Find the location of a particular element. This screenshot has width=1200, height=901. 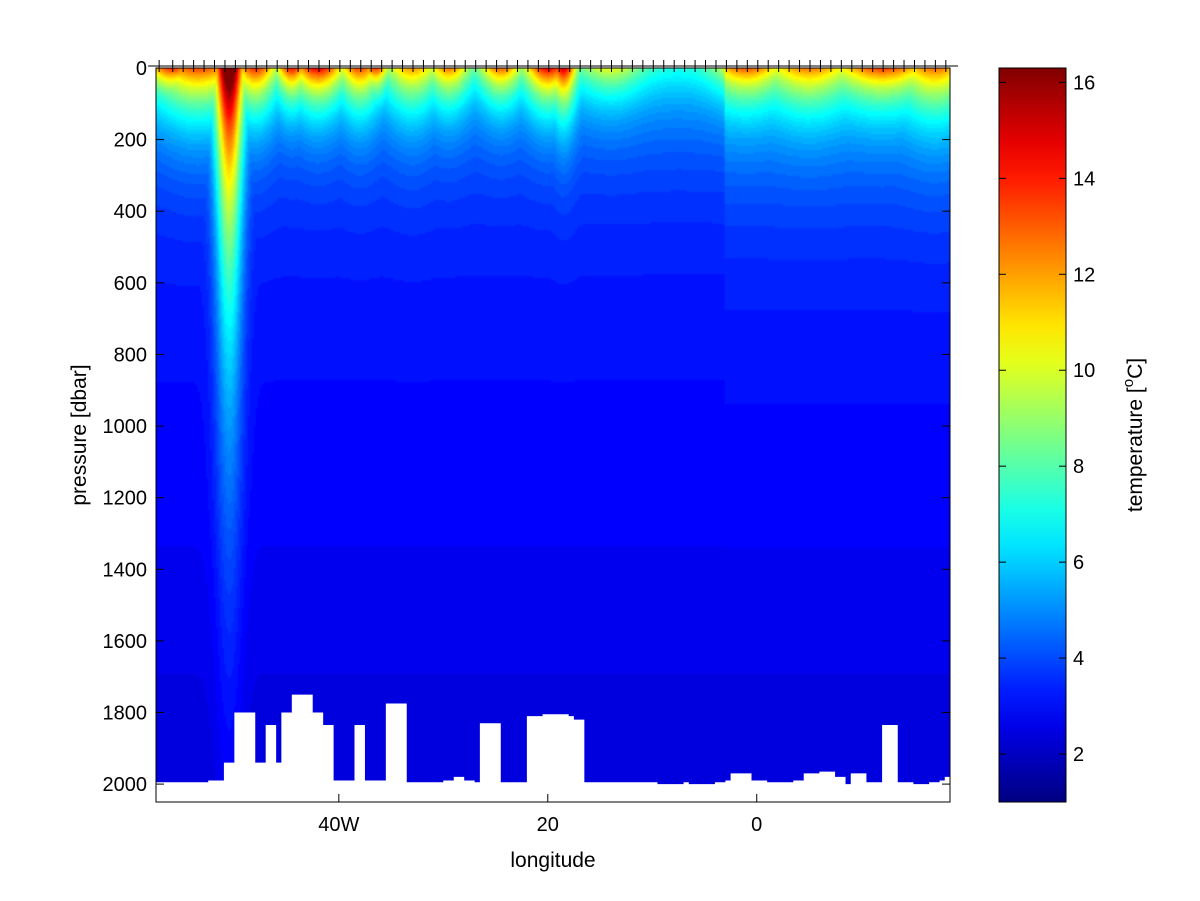

colorbar-tick-label: 8 is located at coordinates (1078, 467).